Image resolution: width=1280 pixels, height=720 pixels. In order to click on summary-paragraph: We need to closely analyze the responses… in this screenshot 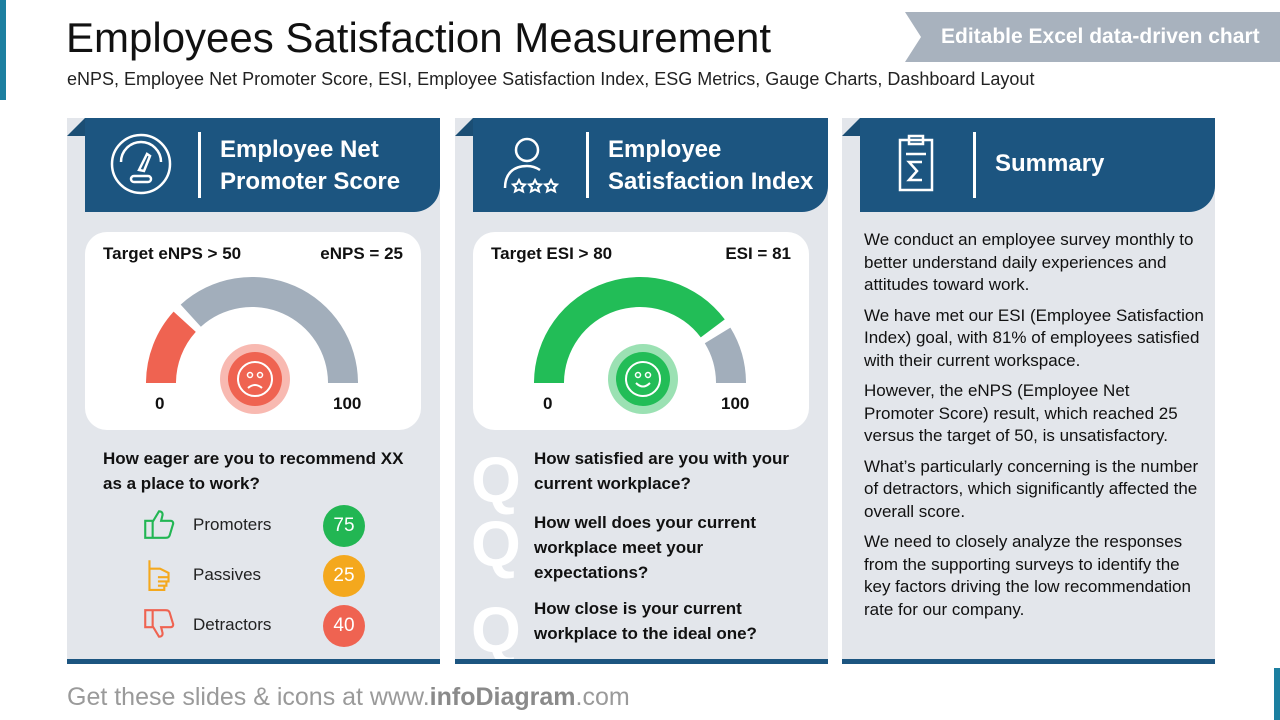, I will do `click(1027, 575)`.